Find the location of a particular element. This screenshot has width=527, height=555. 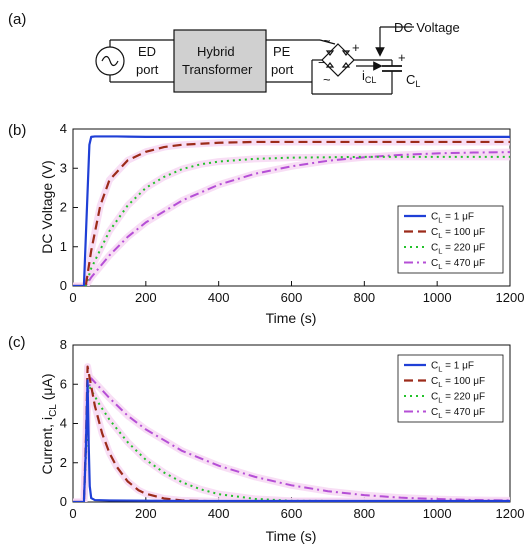

panel-a: (a) is located at coordinates (234, 53).